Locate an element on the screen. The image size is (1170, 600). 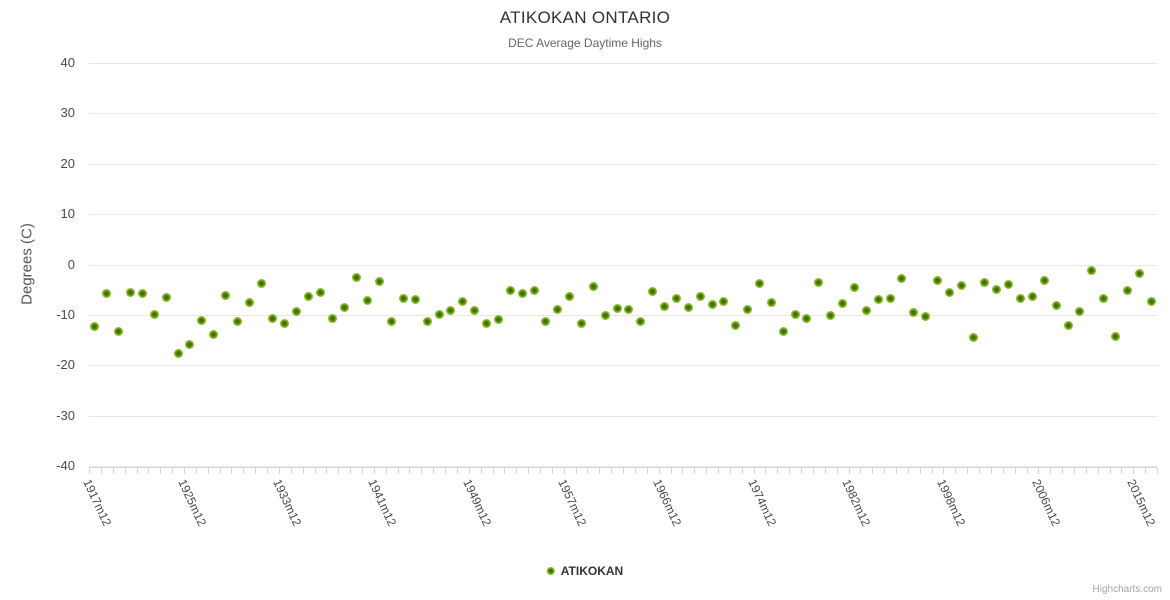
highcharts-credits-link: Highcharts.com is located at coordinates (1127, 589).